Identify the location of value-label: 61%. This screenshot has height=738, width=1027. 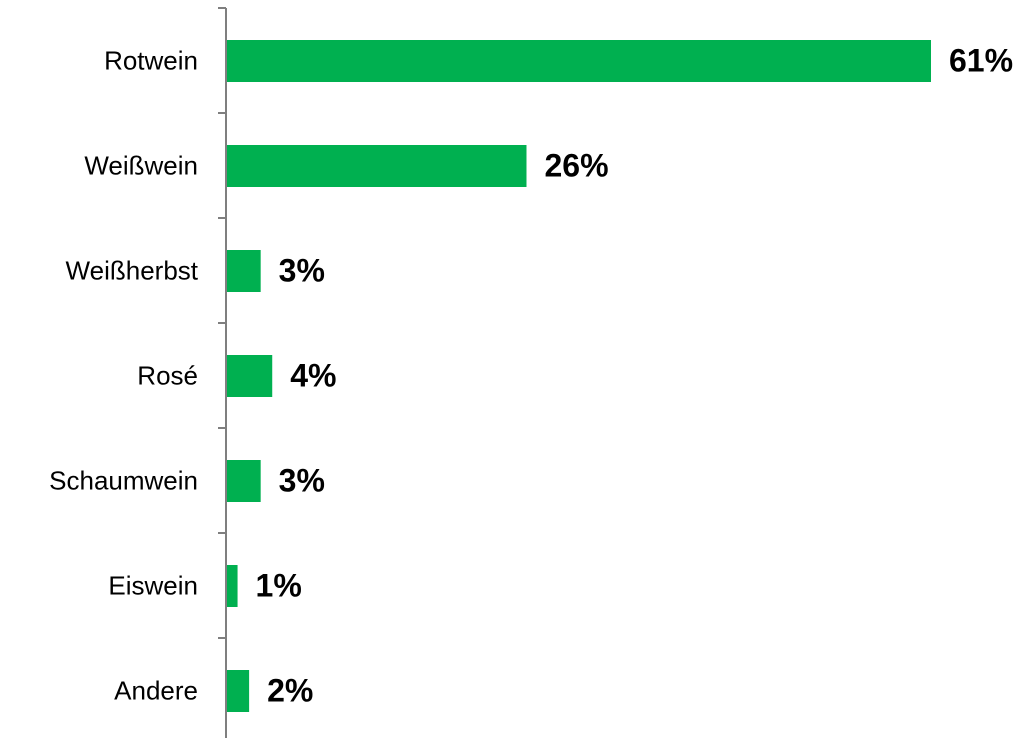
(981, 61).